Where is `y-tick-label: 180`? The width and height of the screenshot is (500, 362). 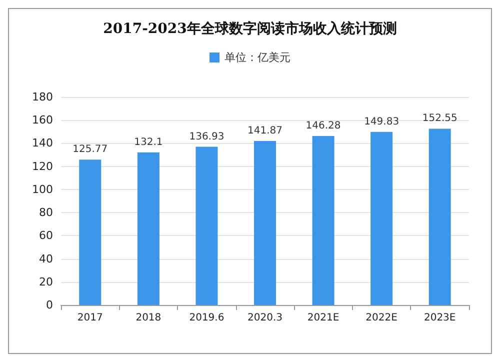
y-tick-label: 180 is located at coordinates (42, 97).